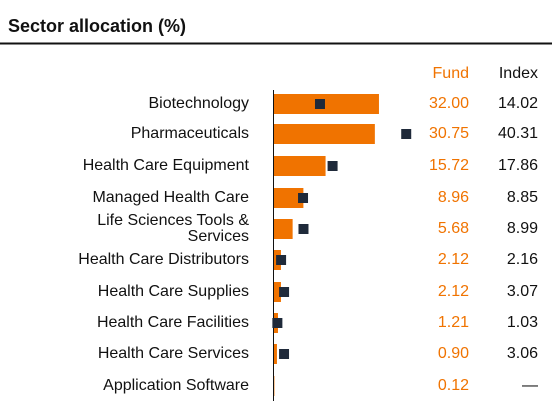 The width and height of the screenshot is (552, 409). I want to click on index-value: 14.02, so click(518, 103).